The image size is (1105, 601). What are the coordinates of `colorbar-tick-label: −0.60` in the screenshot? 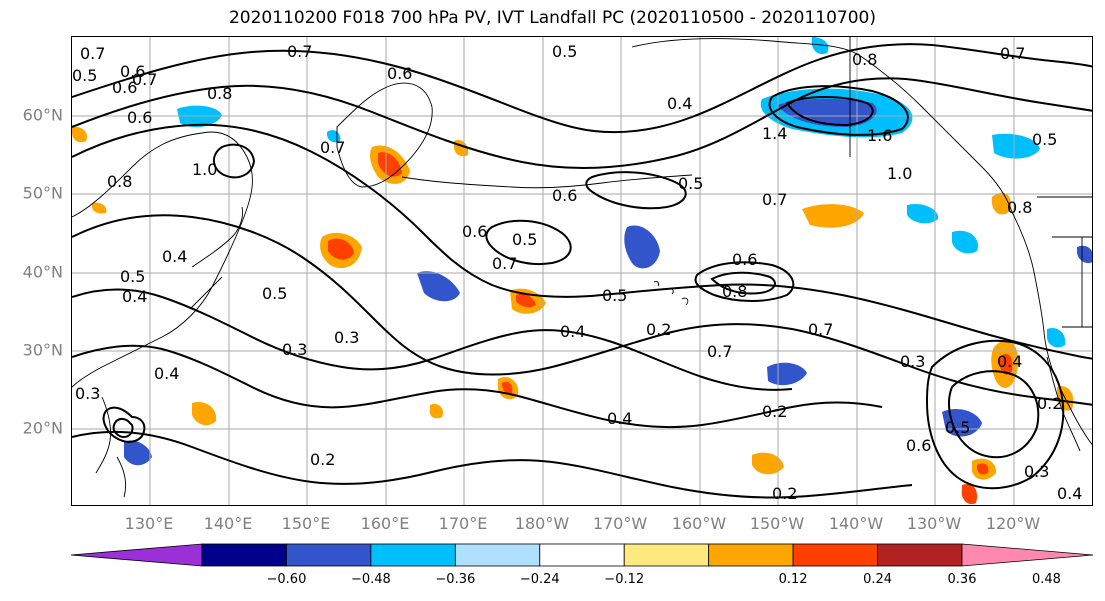 It's located at (286, 579).